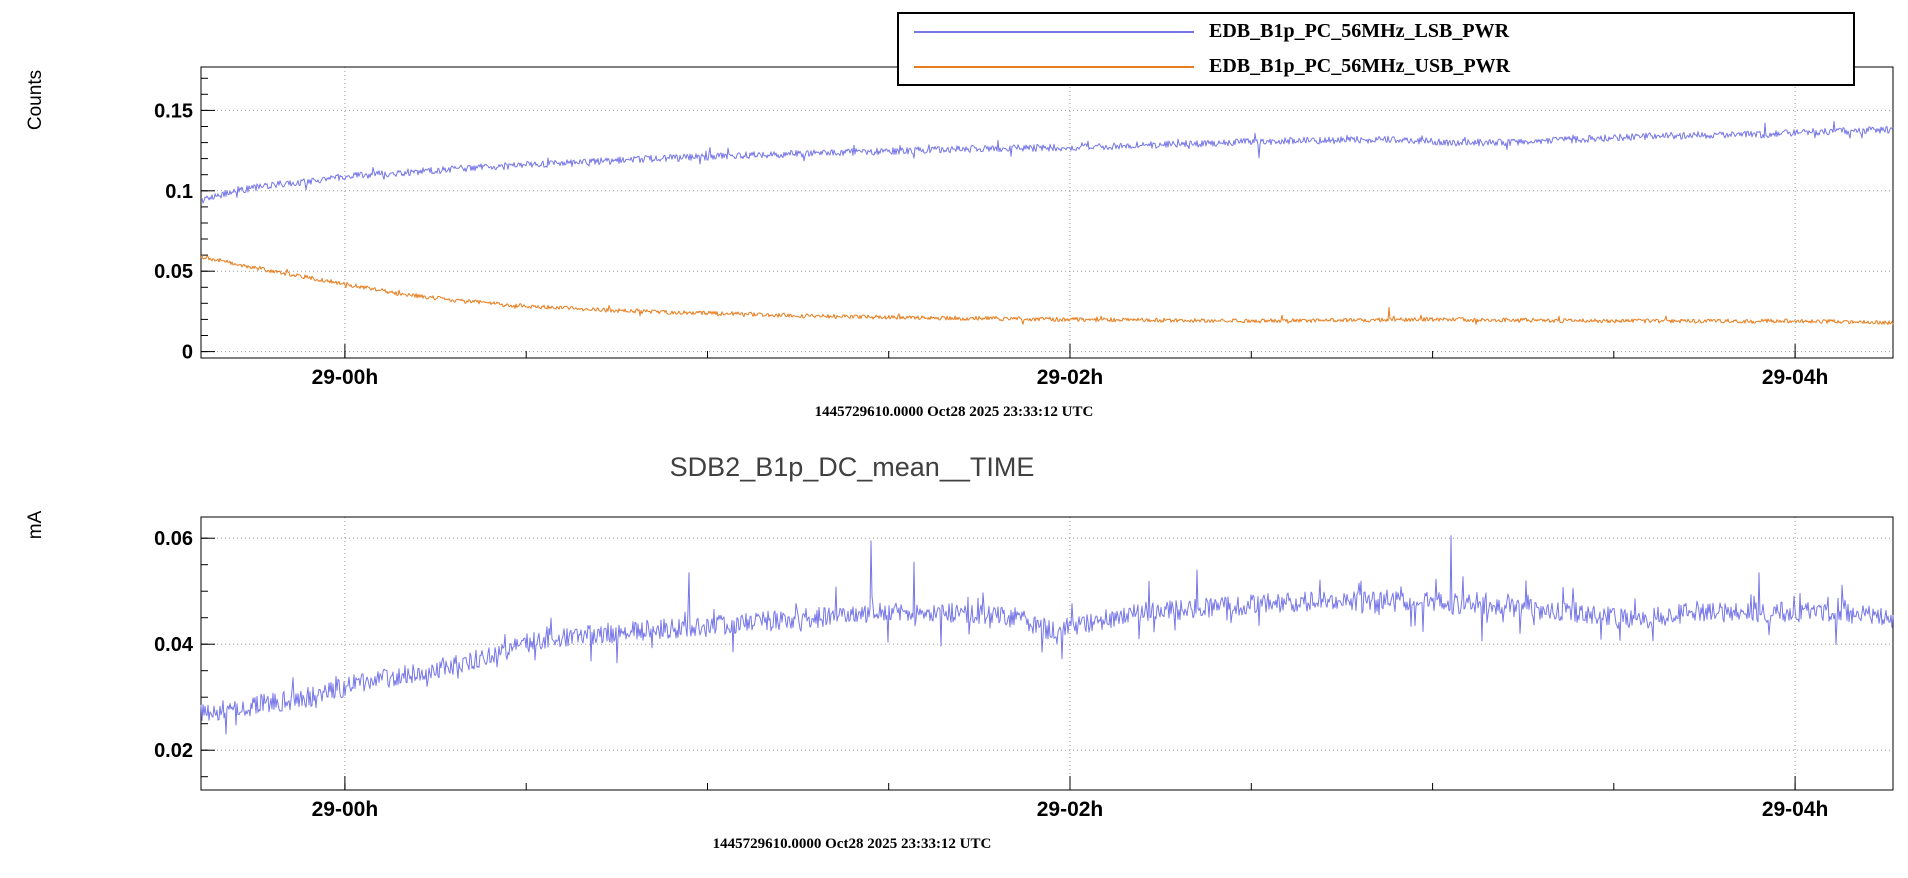 This screenshot has height=878, width=1908. I want to click on svg-text: 0.1, so click(179, 192).